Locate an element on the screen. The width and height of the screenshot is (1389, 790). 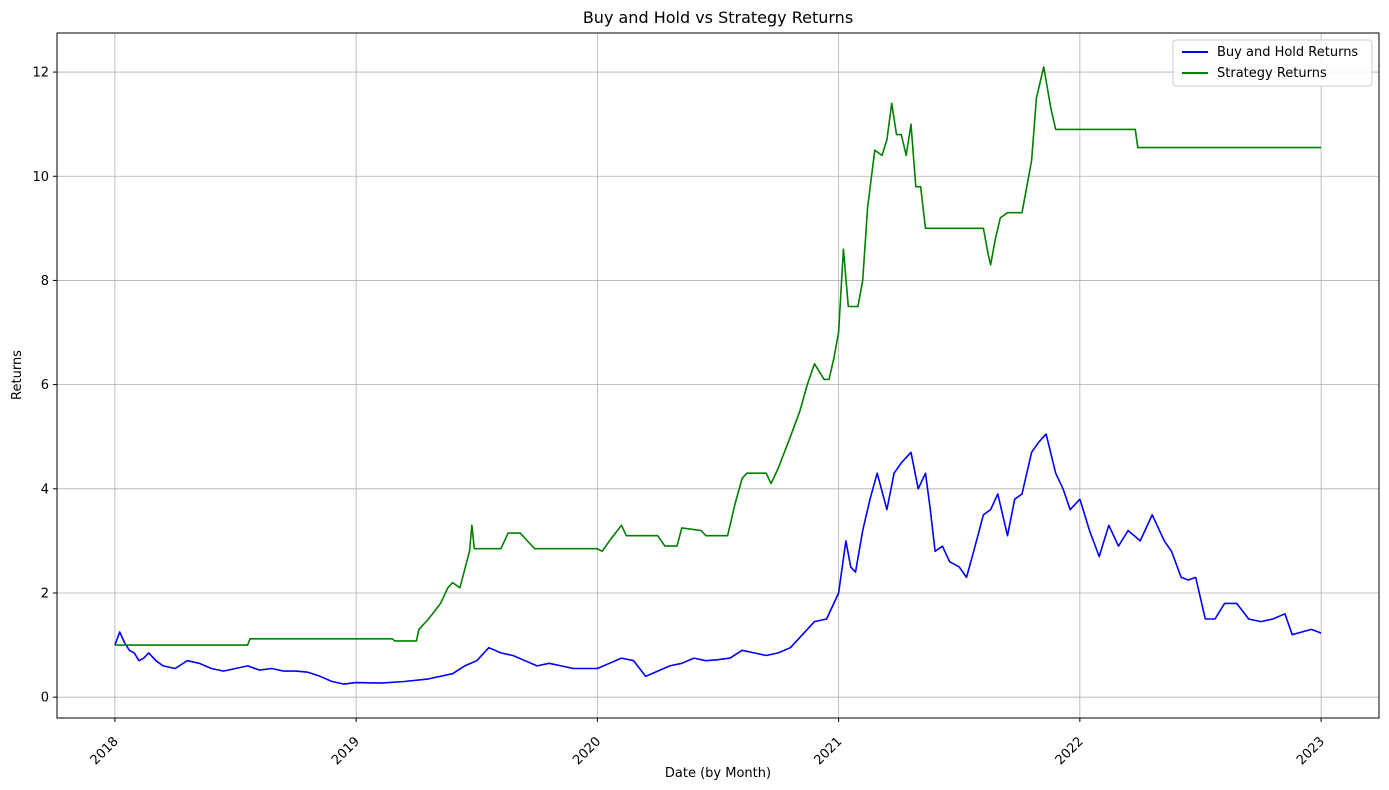
legend: Buy and Hold Returns Strategy Returns is located at coordinates (1272, 63).